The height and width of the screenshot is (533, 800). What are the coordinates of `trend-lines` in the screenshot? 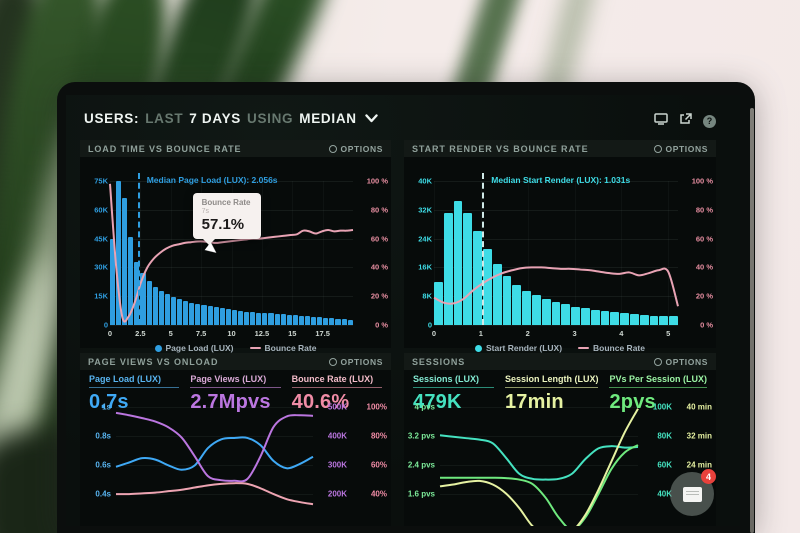 It's located at (214, 462).